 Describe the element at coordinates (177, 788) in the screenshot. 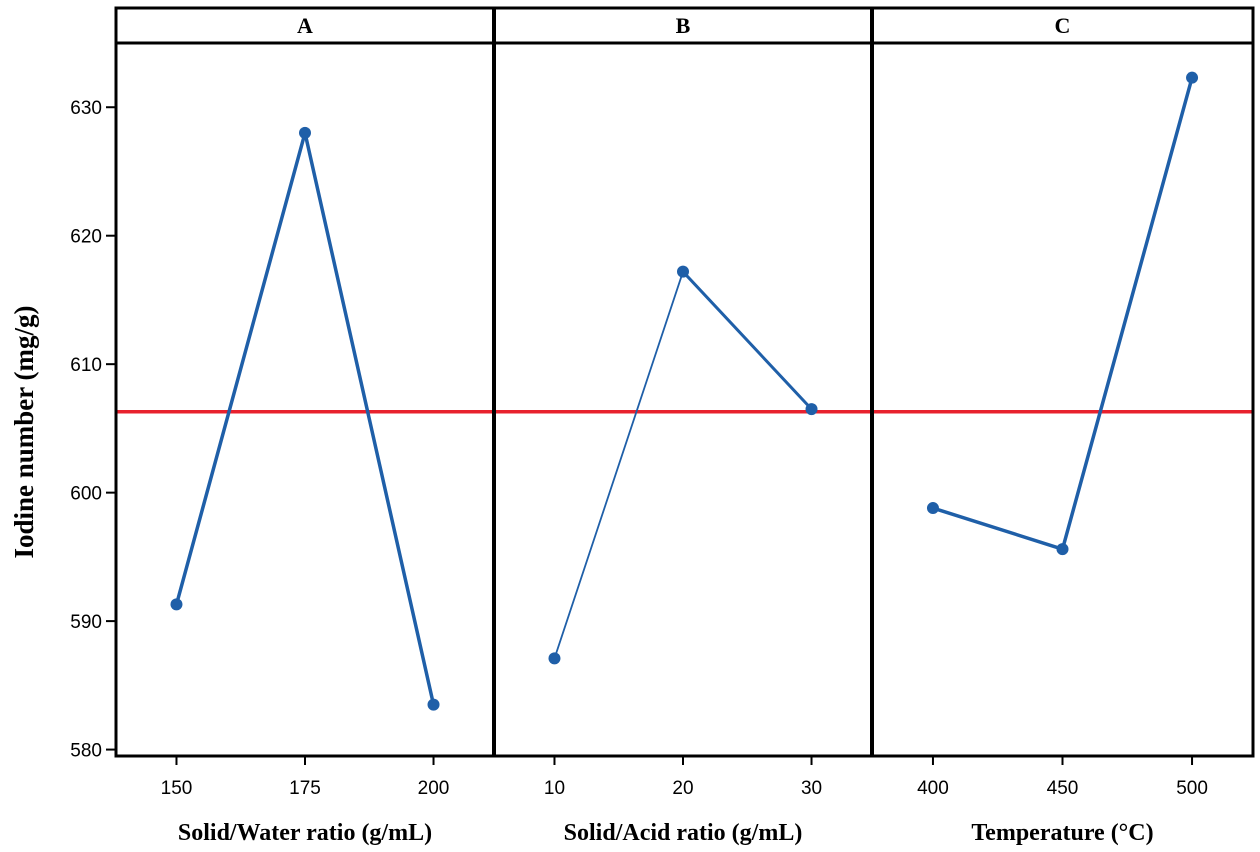

I see `x-tick-label: 150` at that location.